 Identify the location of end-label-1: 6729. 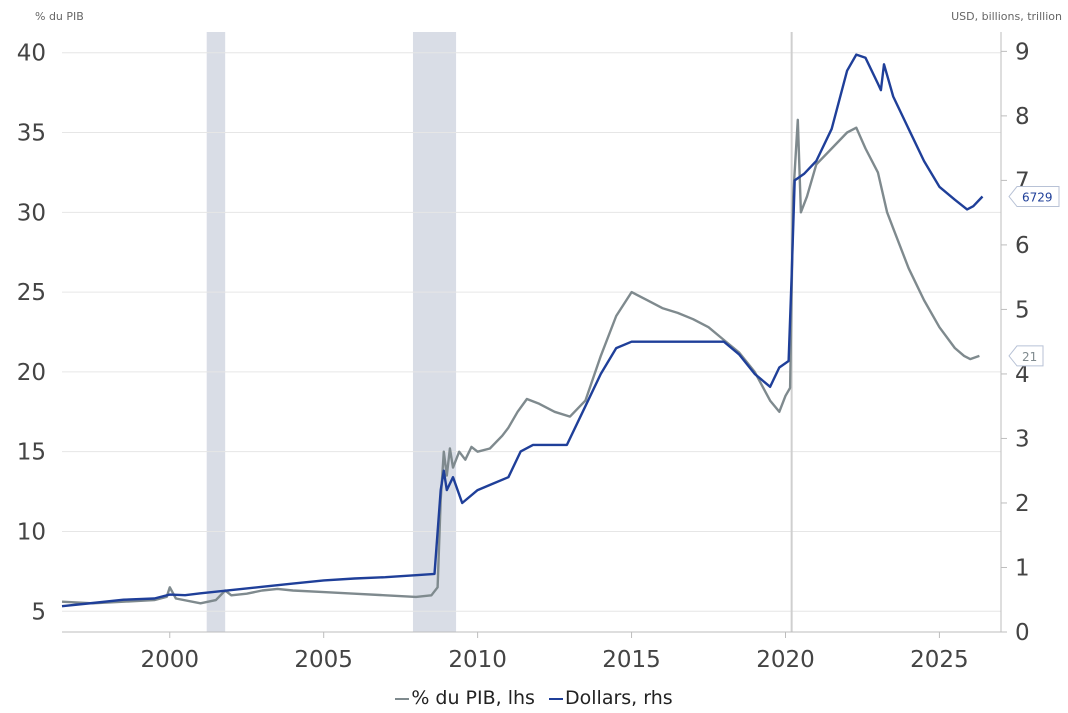
(1037, 198).